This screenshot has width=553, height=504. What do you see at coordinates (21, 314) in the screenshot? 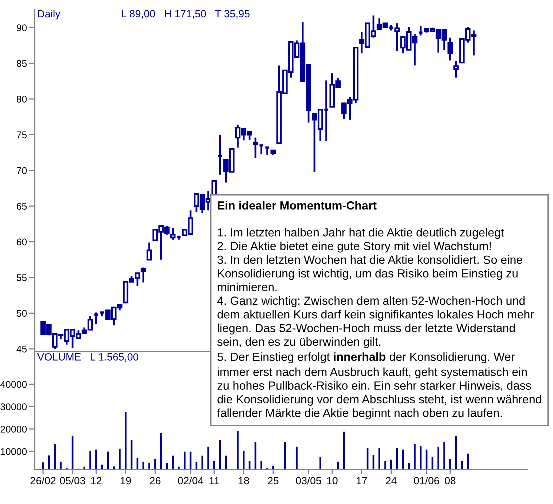
I see `y-tick-label: 50` at bounding box center [21, 314].